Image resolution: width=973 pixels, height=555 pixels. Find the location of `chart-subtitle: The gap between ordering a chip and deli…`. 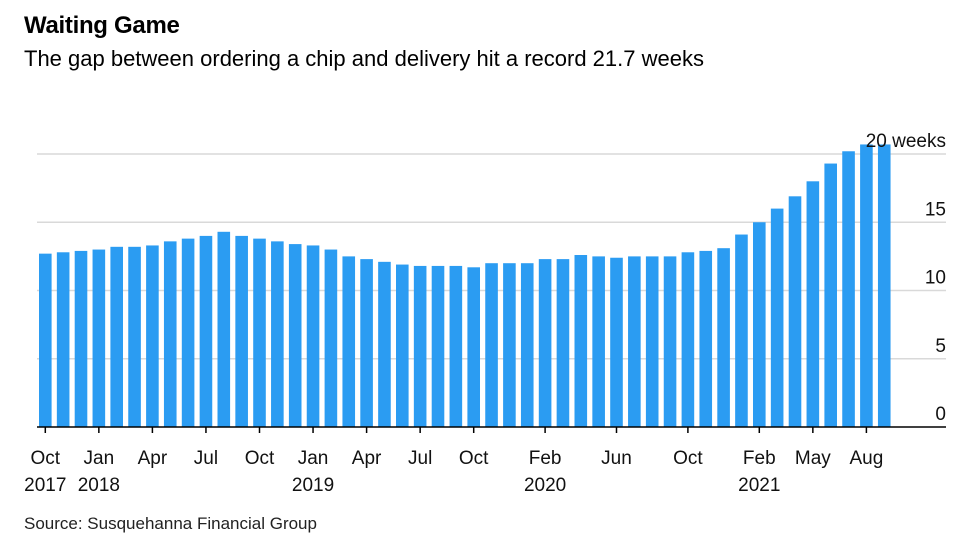

chart-subtitle: The gap between ordering a chip and deli… is located at coordinates (364, 58).